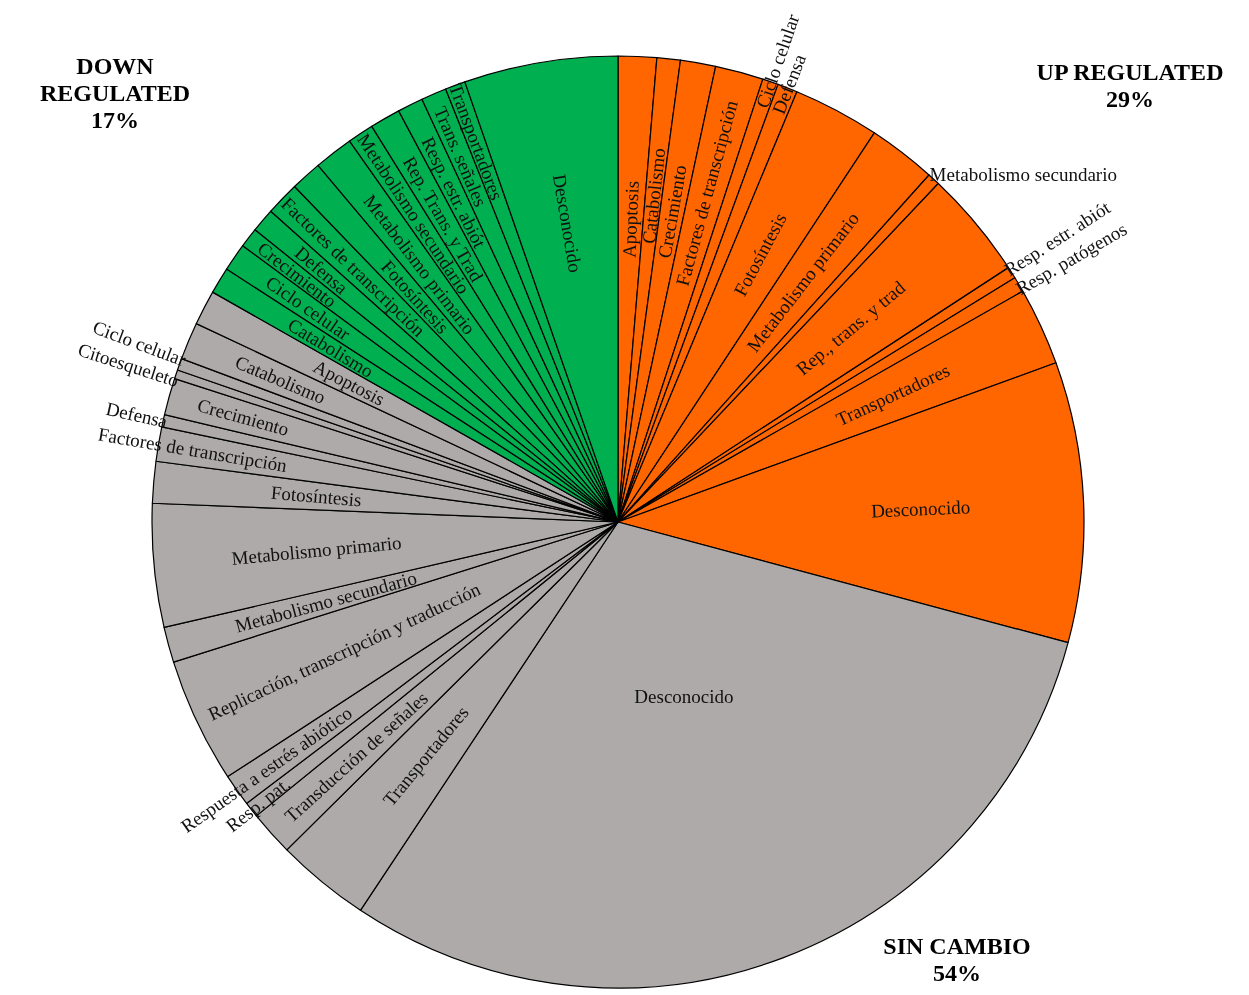 This screenshot has width=1249, height=995. What do you see at coordinates (316, 496) in the screenshot?
I see `slice-label: Fotosíntesis` at bounding box center [316, 496].